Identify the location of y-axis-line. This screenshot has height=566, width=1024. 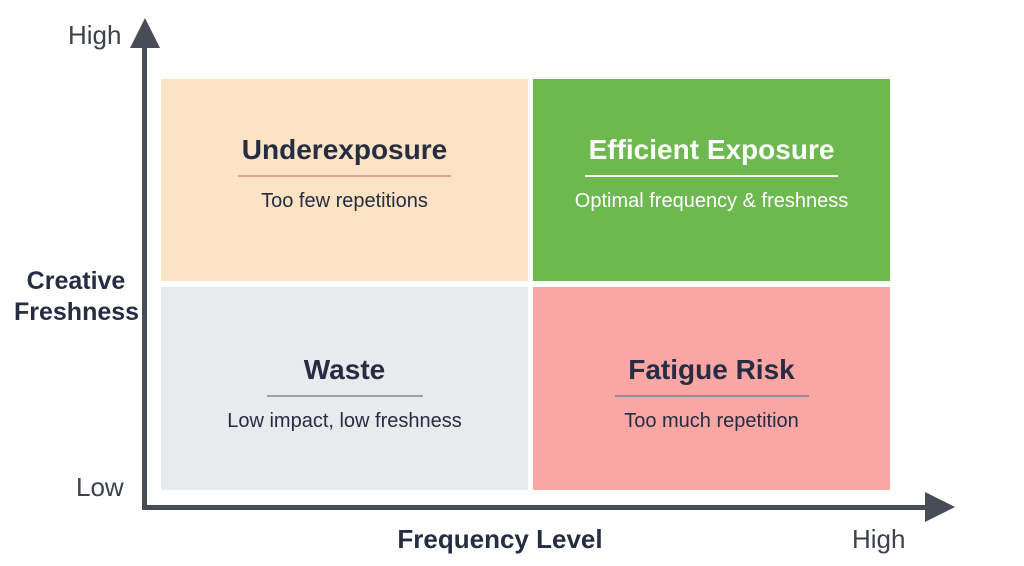
(144, 272).